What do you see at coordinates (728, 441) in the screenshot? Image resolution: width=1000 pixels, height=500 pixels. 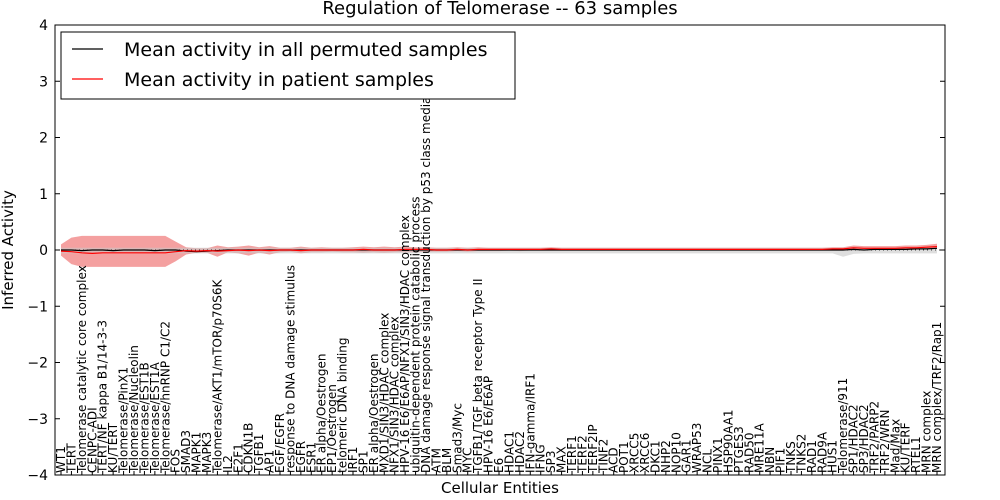 I see `x-tick-label: HSP90AA1` at bounding box center [728, 441].